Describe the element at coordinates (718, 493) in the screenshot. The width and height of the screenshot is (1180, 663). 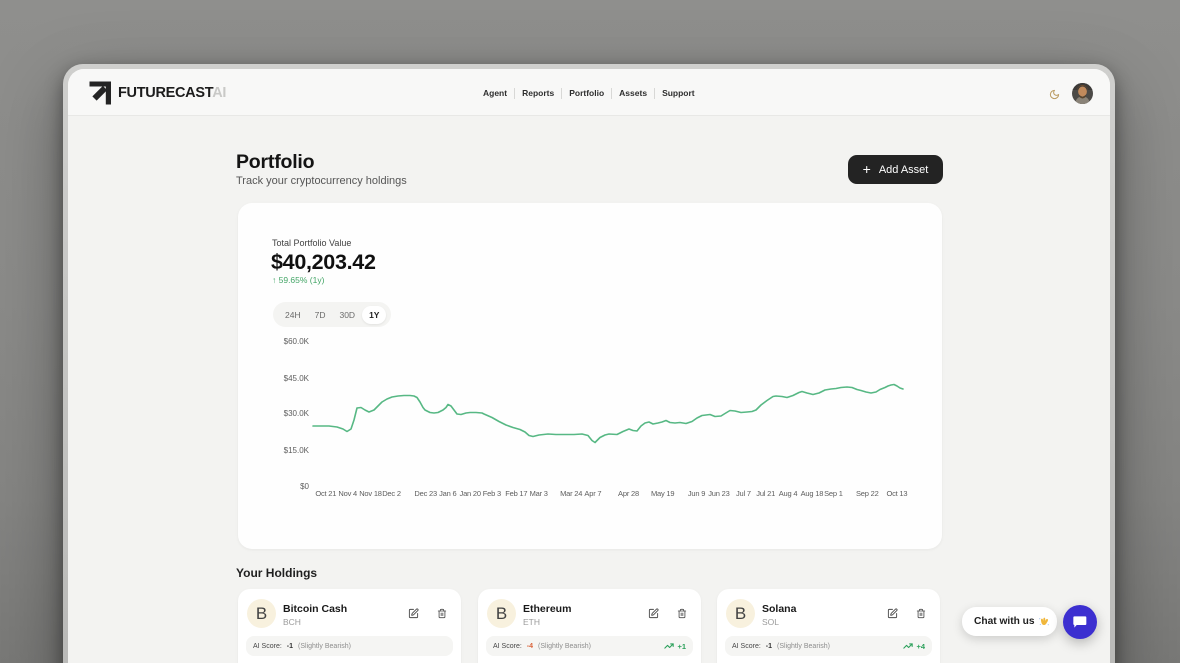
I see `svg-text: Jun 23` at that location.